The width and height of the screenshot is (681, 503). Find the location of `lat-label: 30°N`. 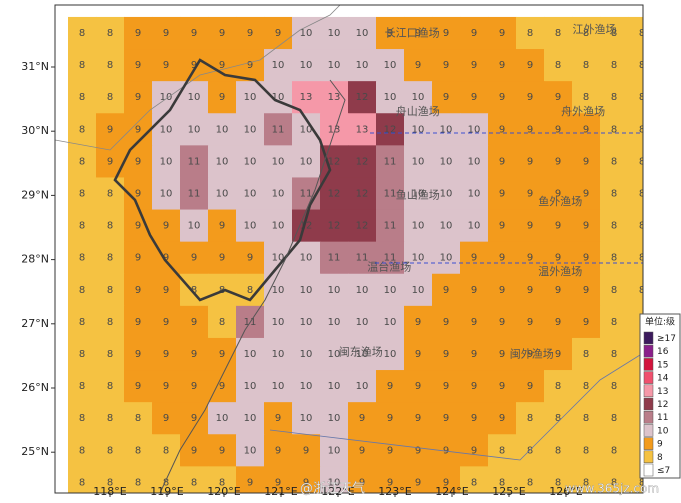

lat-label: 30°N is located at coordinates (35, 130).